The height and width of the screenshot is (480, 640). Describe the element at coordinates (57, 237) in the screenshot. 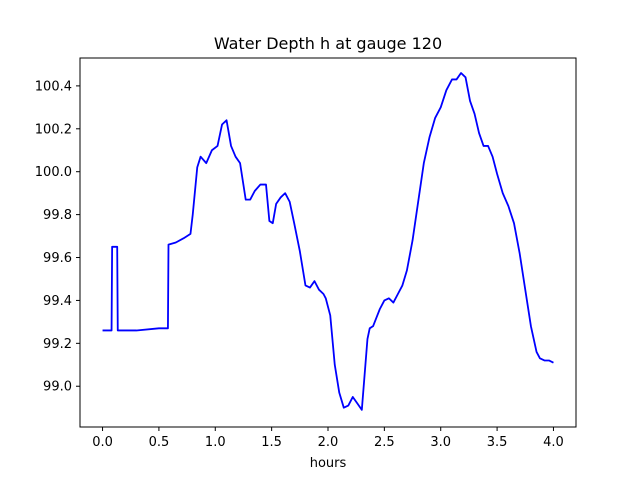

I see `y-axis-ticks: 99.0 99.2 99.4 99.6 99.8 100.0 100.2 100.4` at that location.